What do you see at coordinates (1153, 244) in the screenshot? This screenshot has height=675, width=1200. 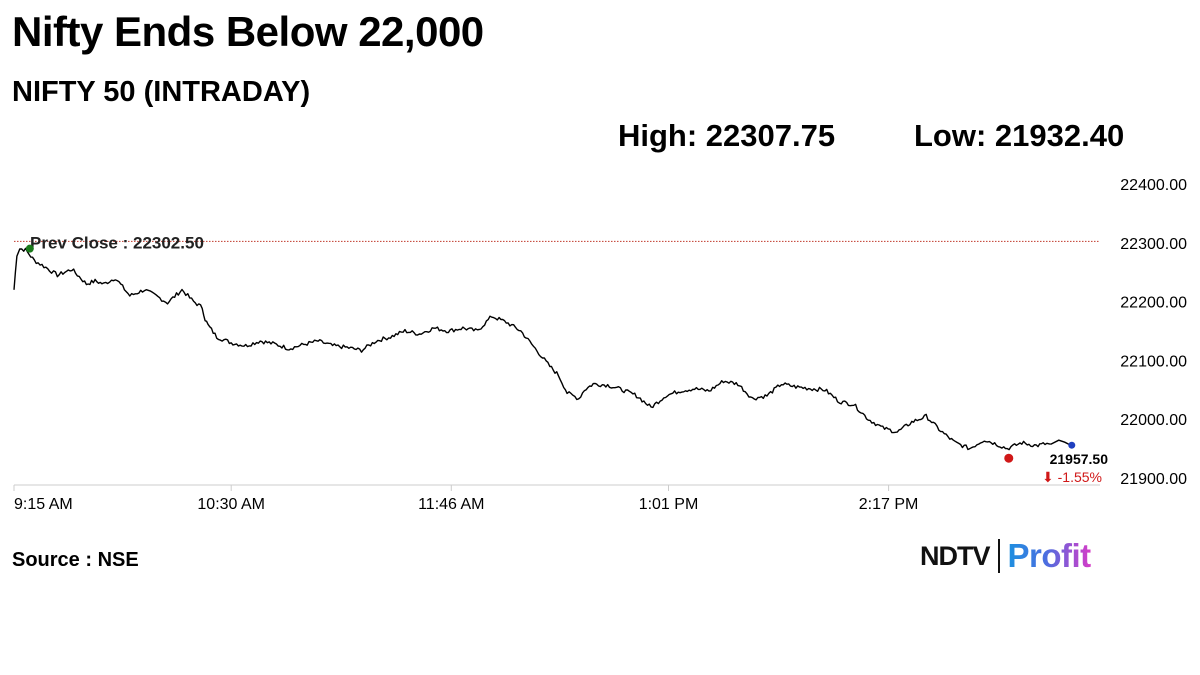 I see `y-tick-label: 22300.00` at bounding box center [1153, 244].